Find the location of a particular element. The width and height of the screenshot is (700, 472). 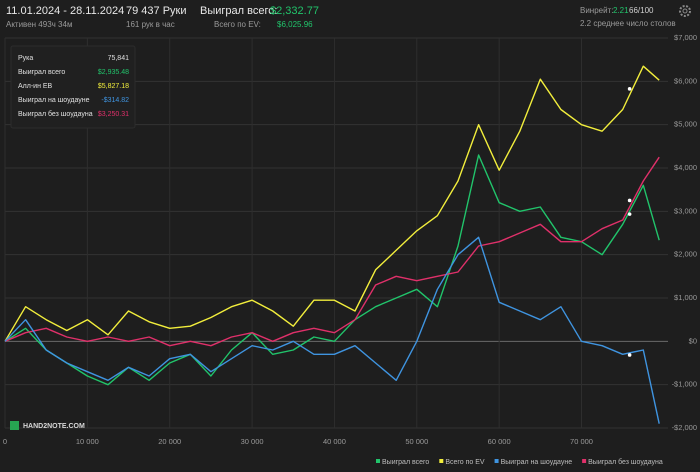

tooltip-value: $2,935.48 is located at coordinates (113, 72).